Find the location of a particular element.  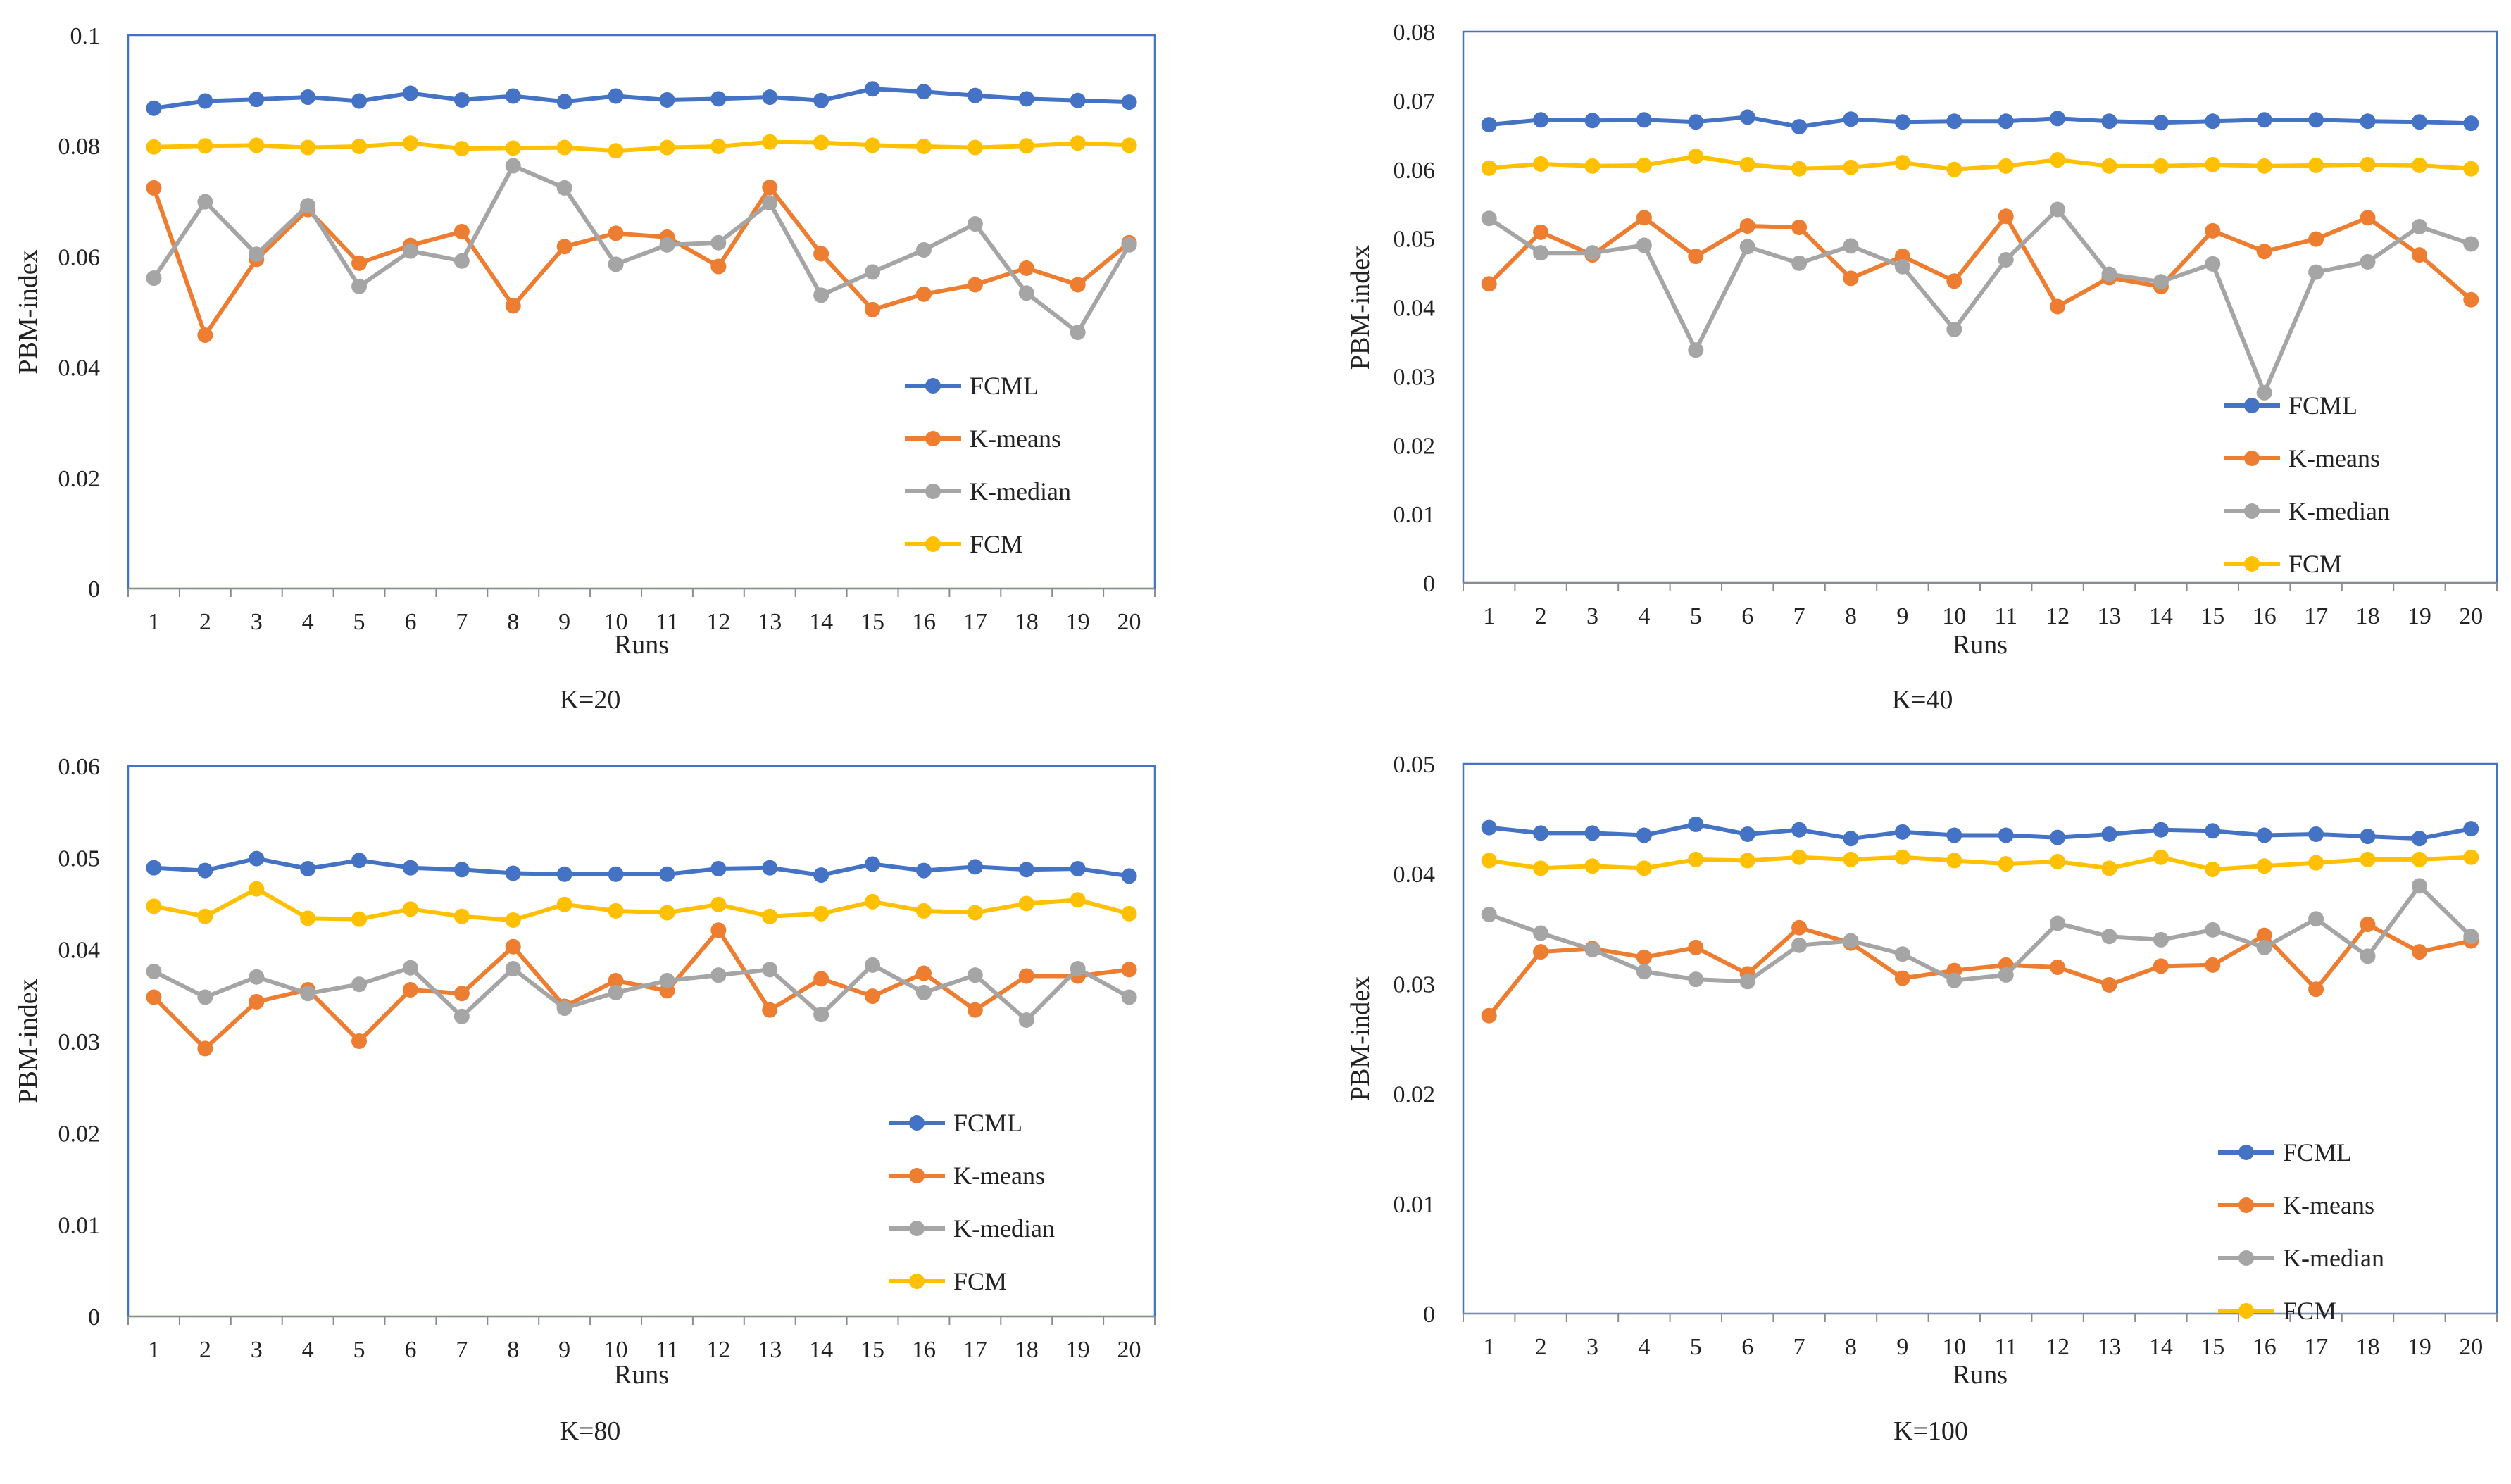

series-k-median is located at coordinates (1980, 301).